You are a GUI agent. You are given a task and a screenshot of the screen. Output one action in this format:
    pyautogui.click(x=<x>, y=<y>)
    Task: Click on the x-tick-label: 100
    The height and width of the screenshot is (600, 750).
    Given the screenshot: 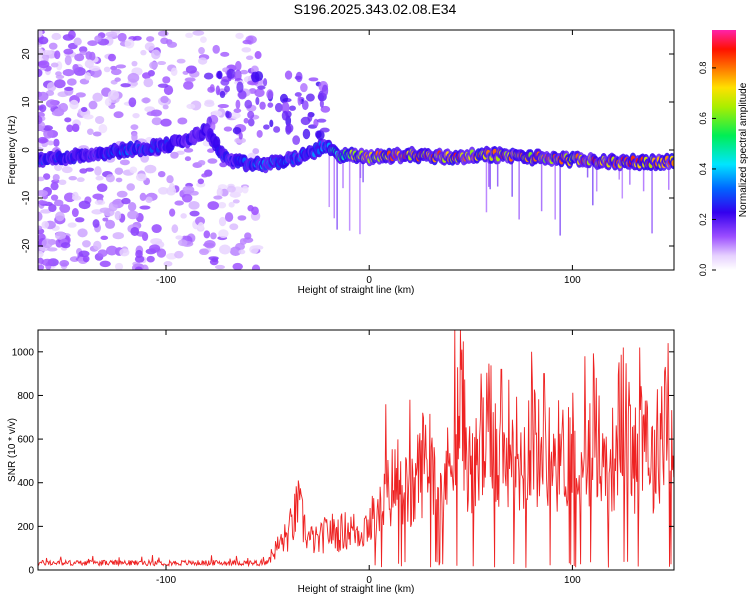 What is the action you would take?
    pyautogui.click(x=572, y=280)
    